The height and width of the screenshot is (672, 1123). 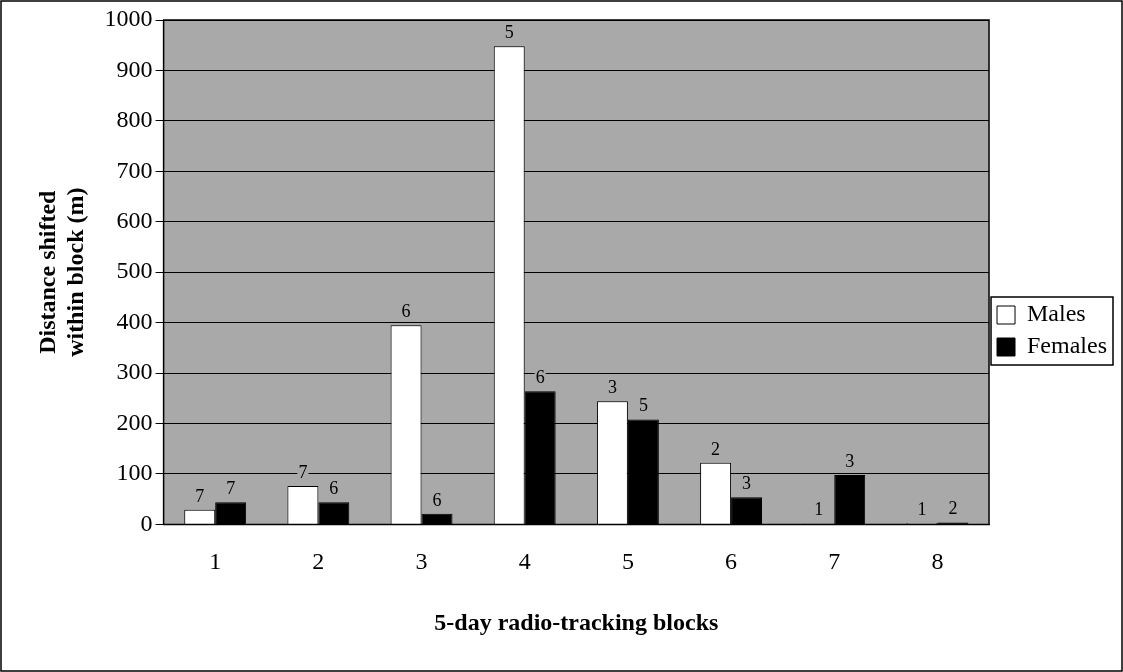 What do you see at coordinates (134, 371) in the screenshot?
I see `y-tick-label: 300` at bounding box center [134, 371].